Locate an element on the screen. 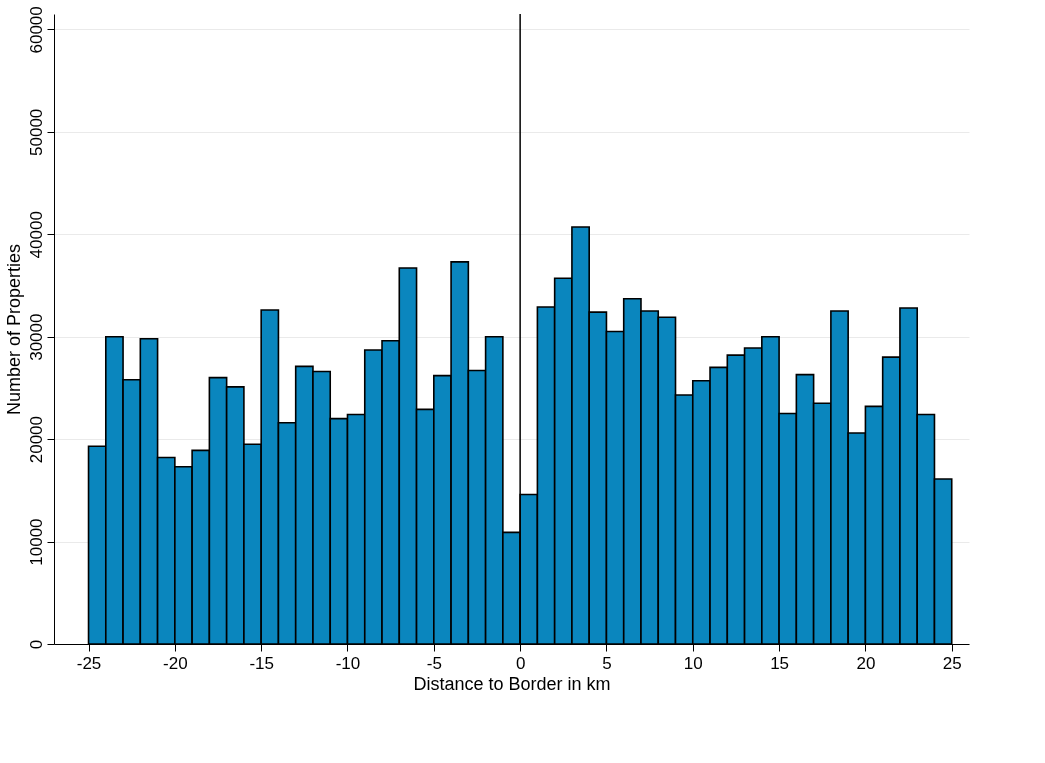 The image size is (1045, 763). y-tick-label: 40000 is located at coordinates (36, 235).